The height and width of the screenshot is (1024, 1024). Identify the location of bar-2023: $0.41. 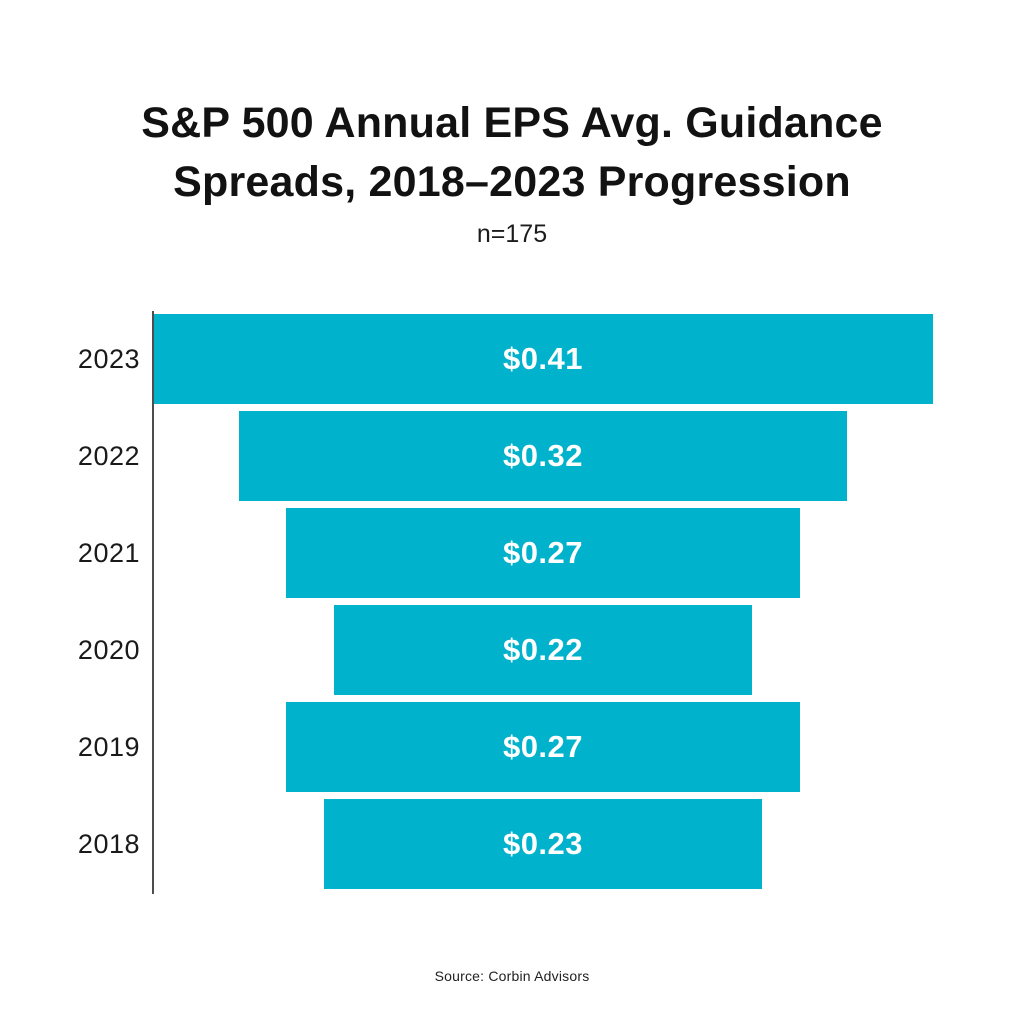
(543, 359).